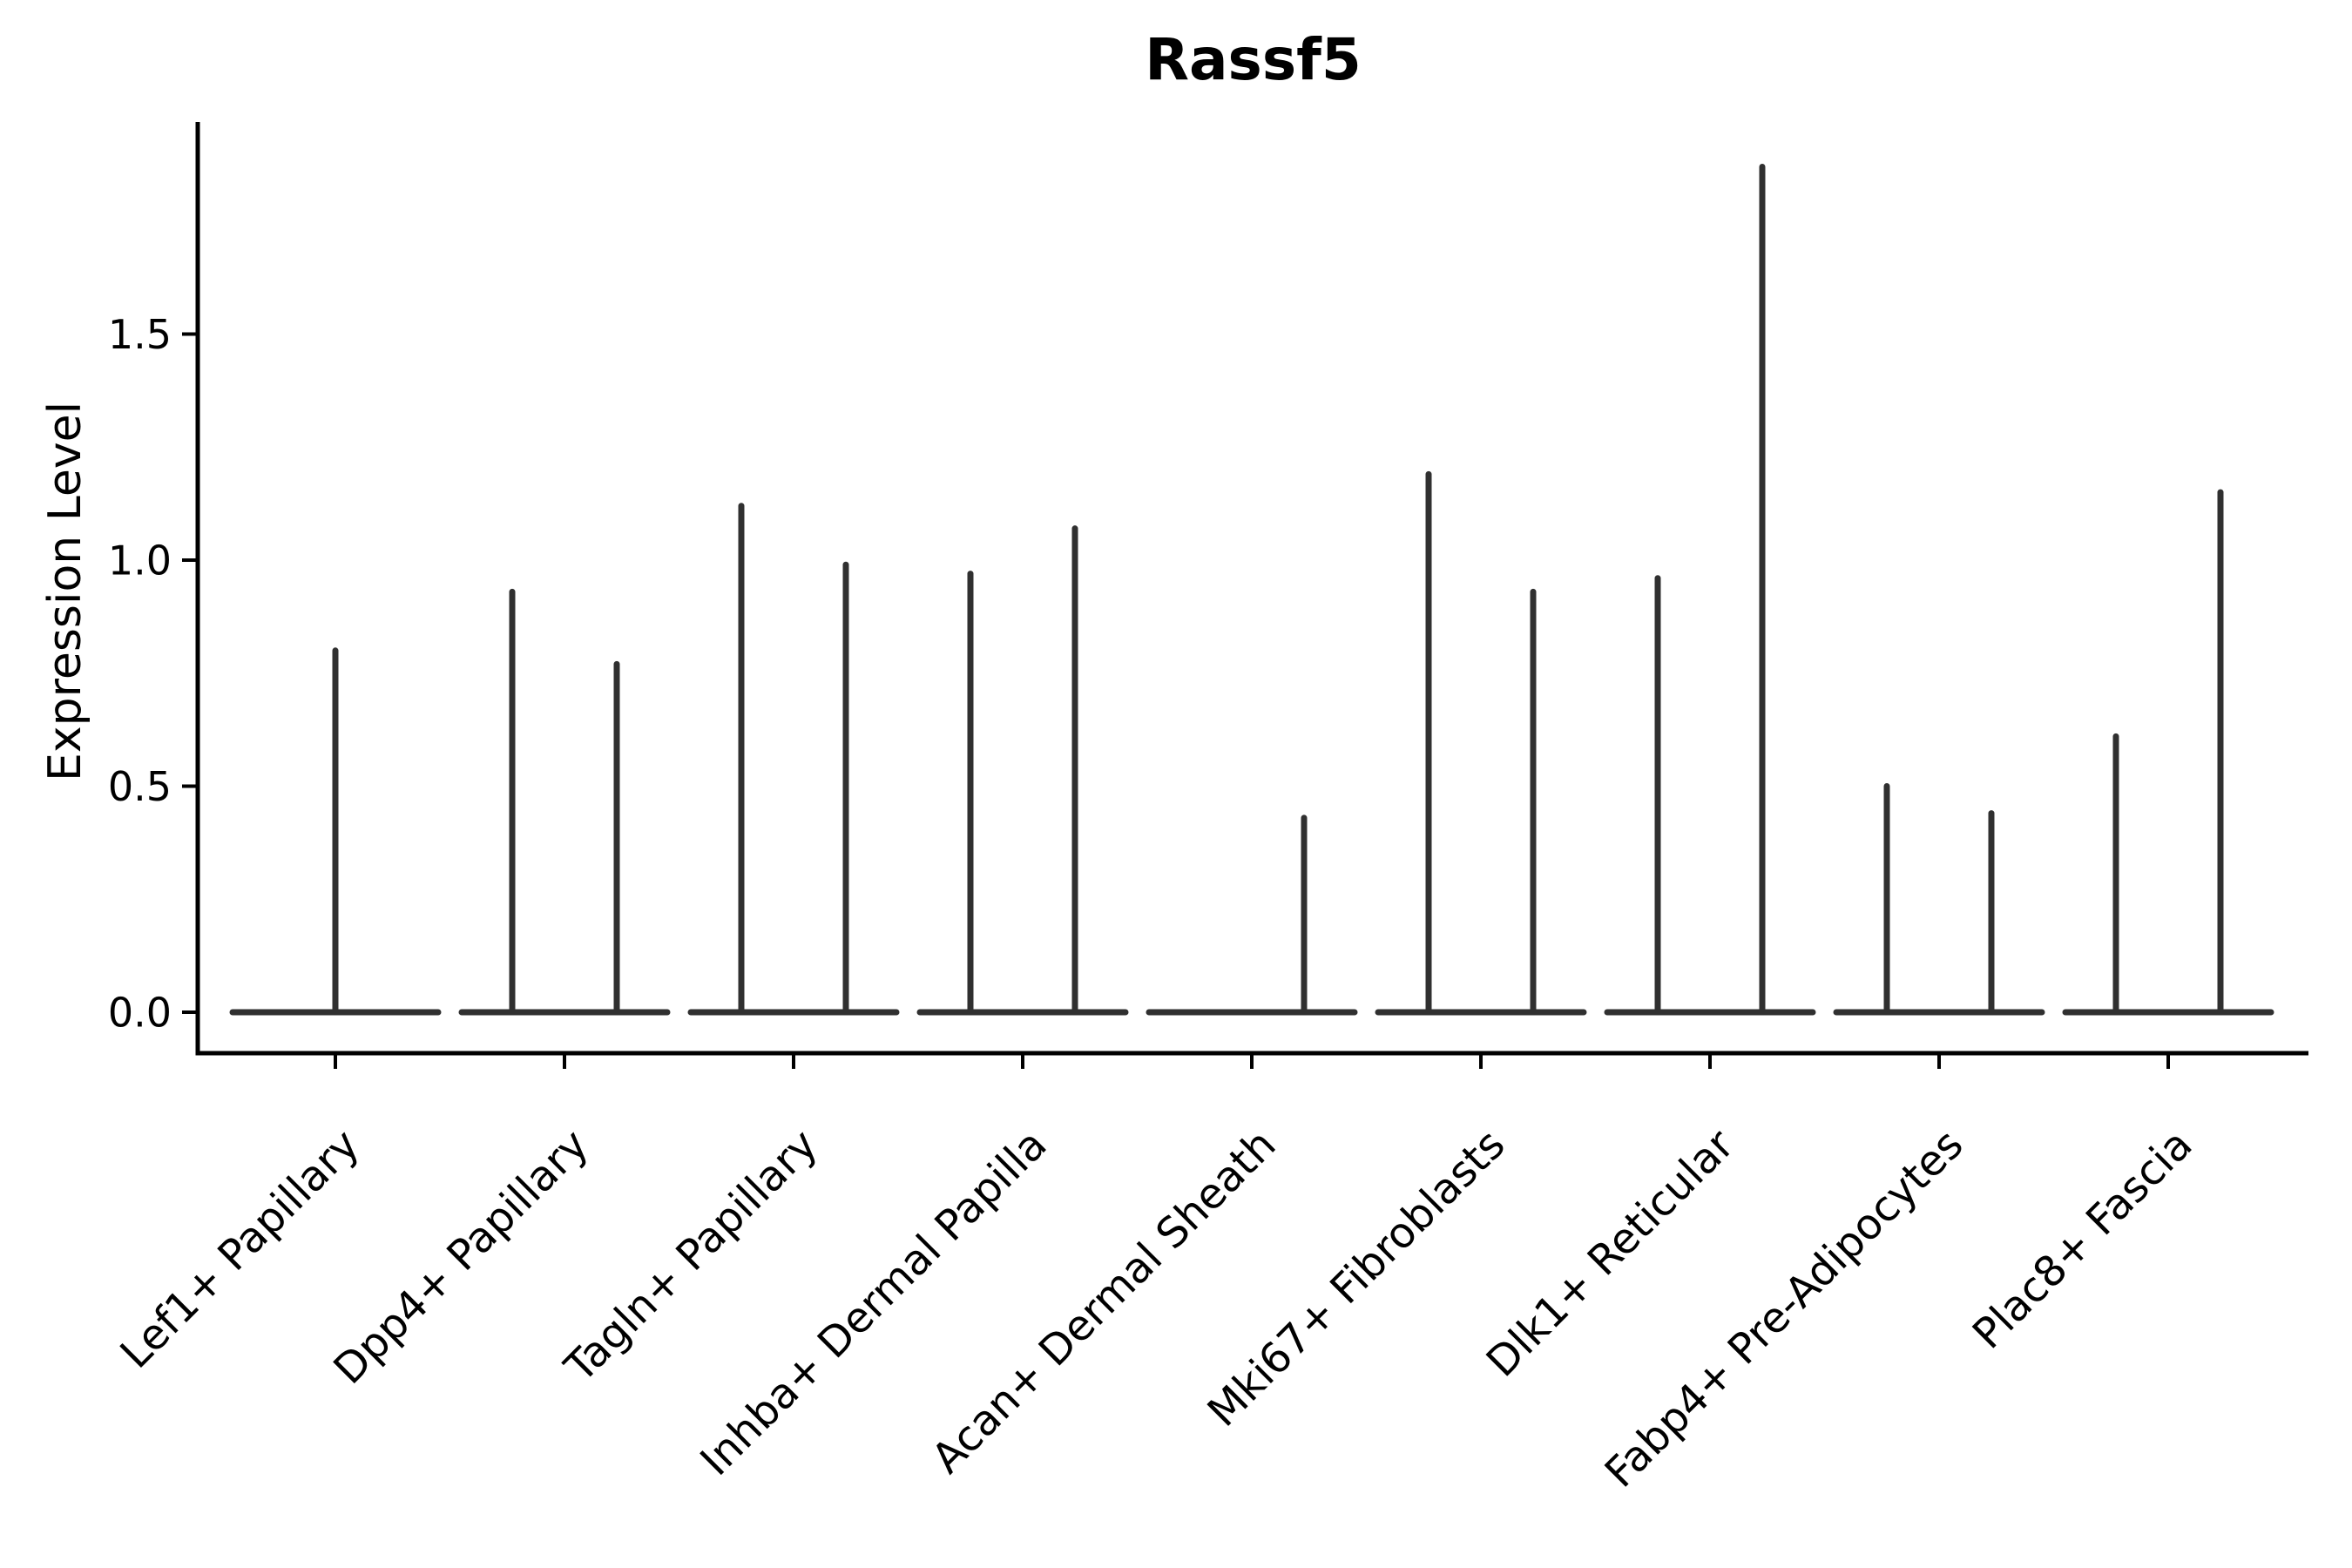  What do you see at coordinates (2082, 1240) in the screenshot?
I see `x-tick-label: Plac8+ Fascia` at bounding box center [2082, 1240].